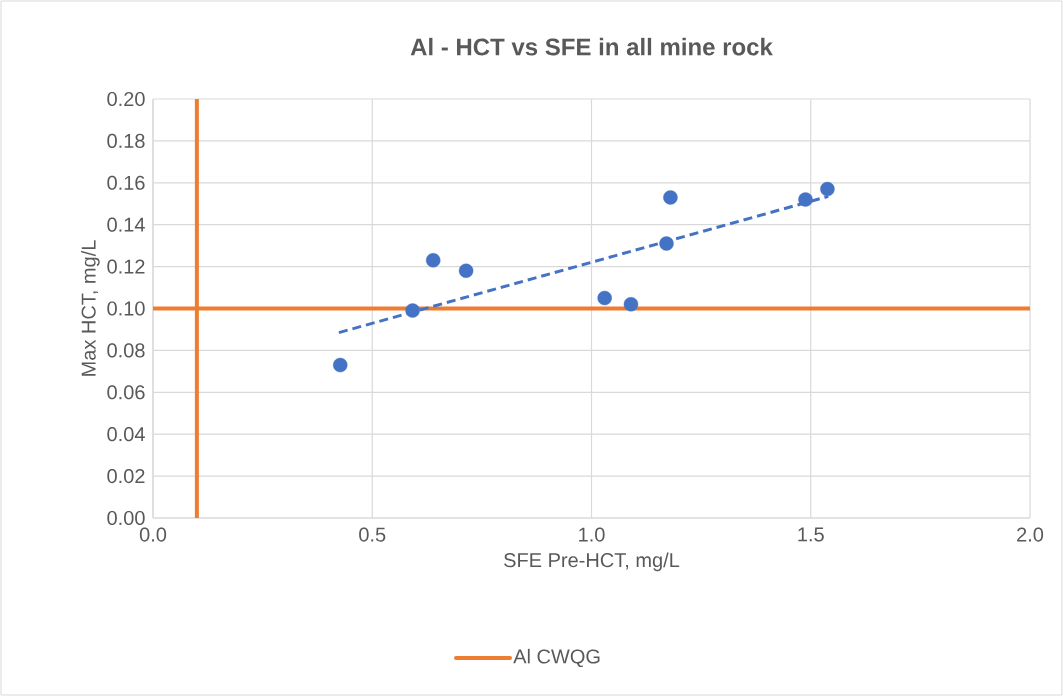  Describe the element at coordinates (126, 140) in the screenshot. I see `y-tick-label: 0.18` at that location.